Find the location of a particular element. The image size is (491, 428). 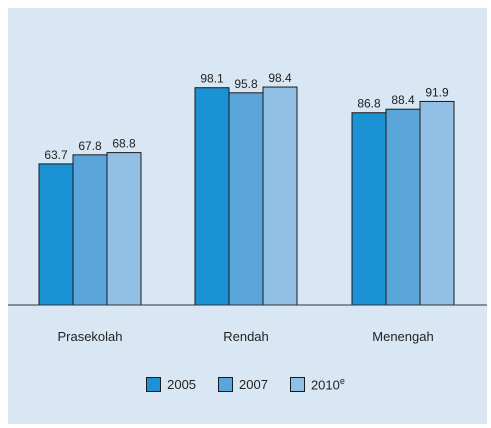

legend-item-2007: 2007 is located at coordinates (243, 384).